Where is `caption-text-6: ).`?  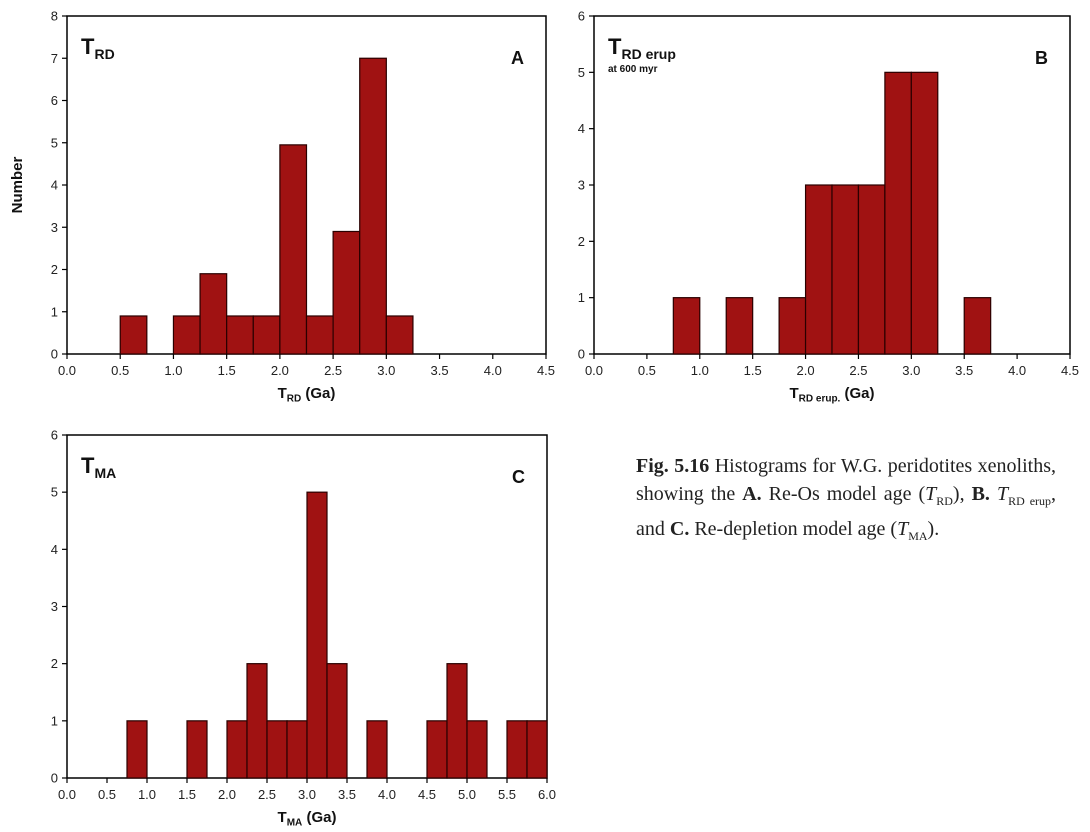
caption-text-6: ). is located at coordinates (933, 529).